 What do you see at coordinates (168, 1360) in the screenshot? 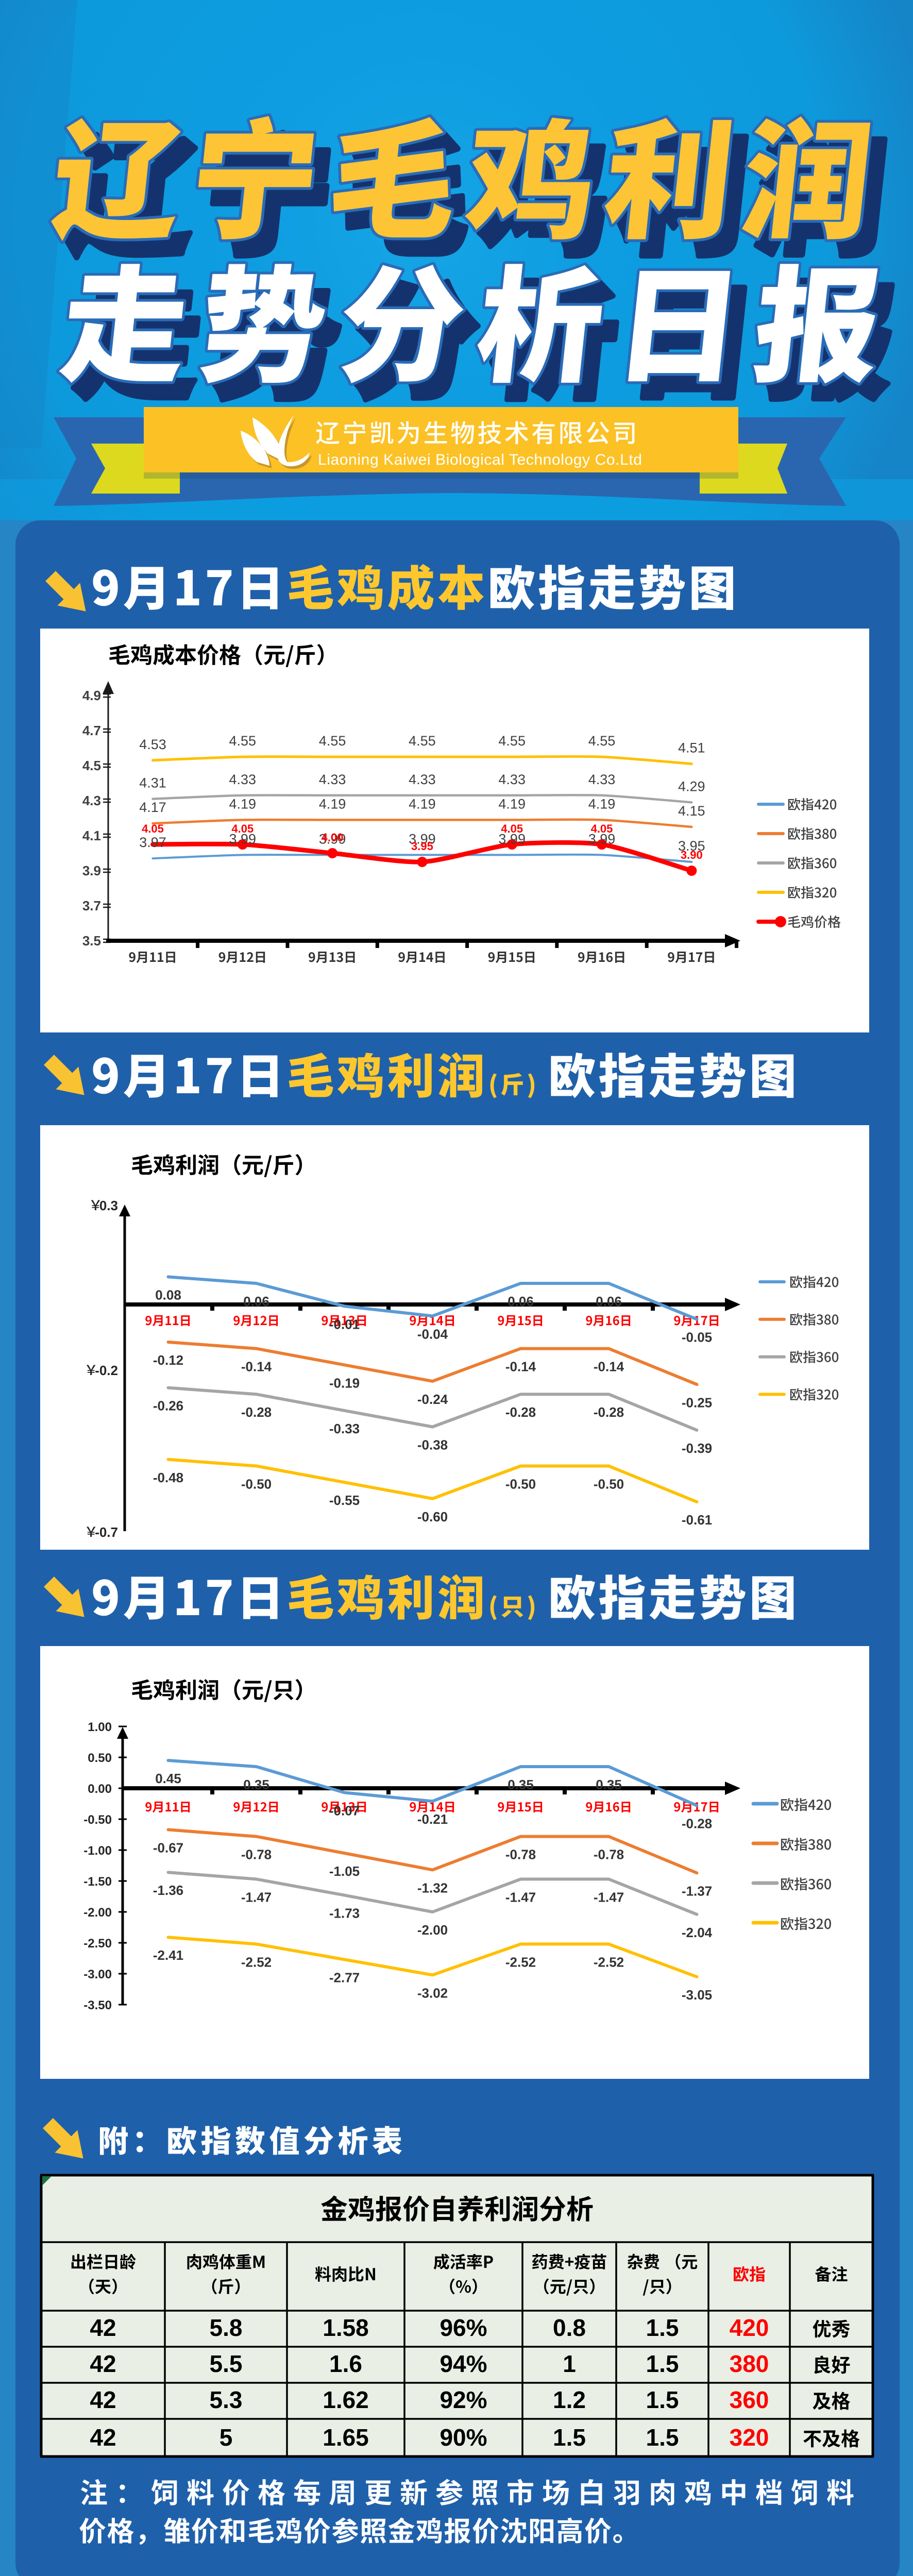
I see `svg-text: -0.12` at bounding box center [168, 1360].